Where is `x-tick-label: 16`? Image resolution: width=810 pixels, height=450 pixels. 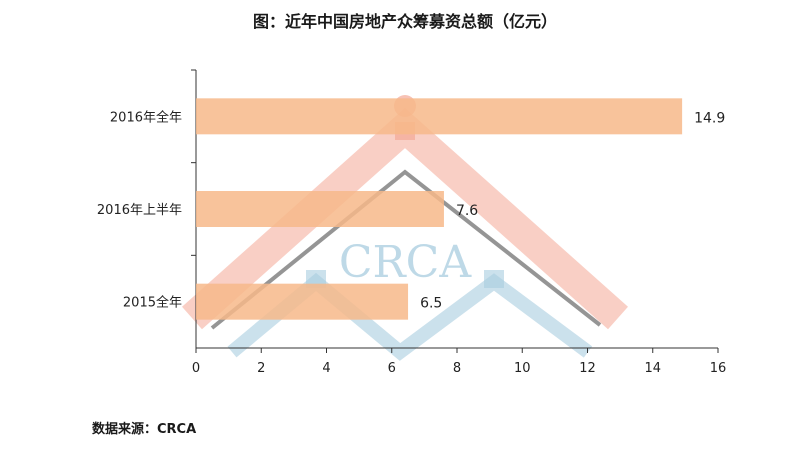 x-tick-label: 16 is located at coordinates (718, 368).